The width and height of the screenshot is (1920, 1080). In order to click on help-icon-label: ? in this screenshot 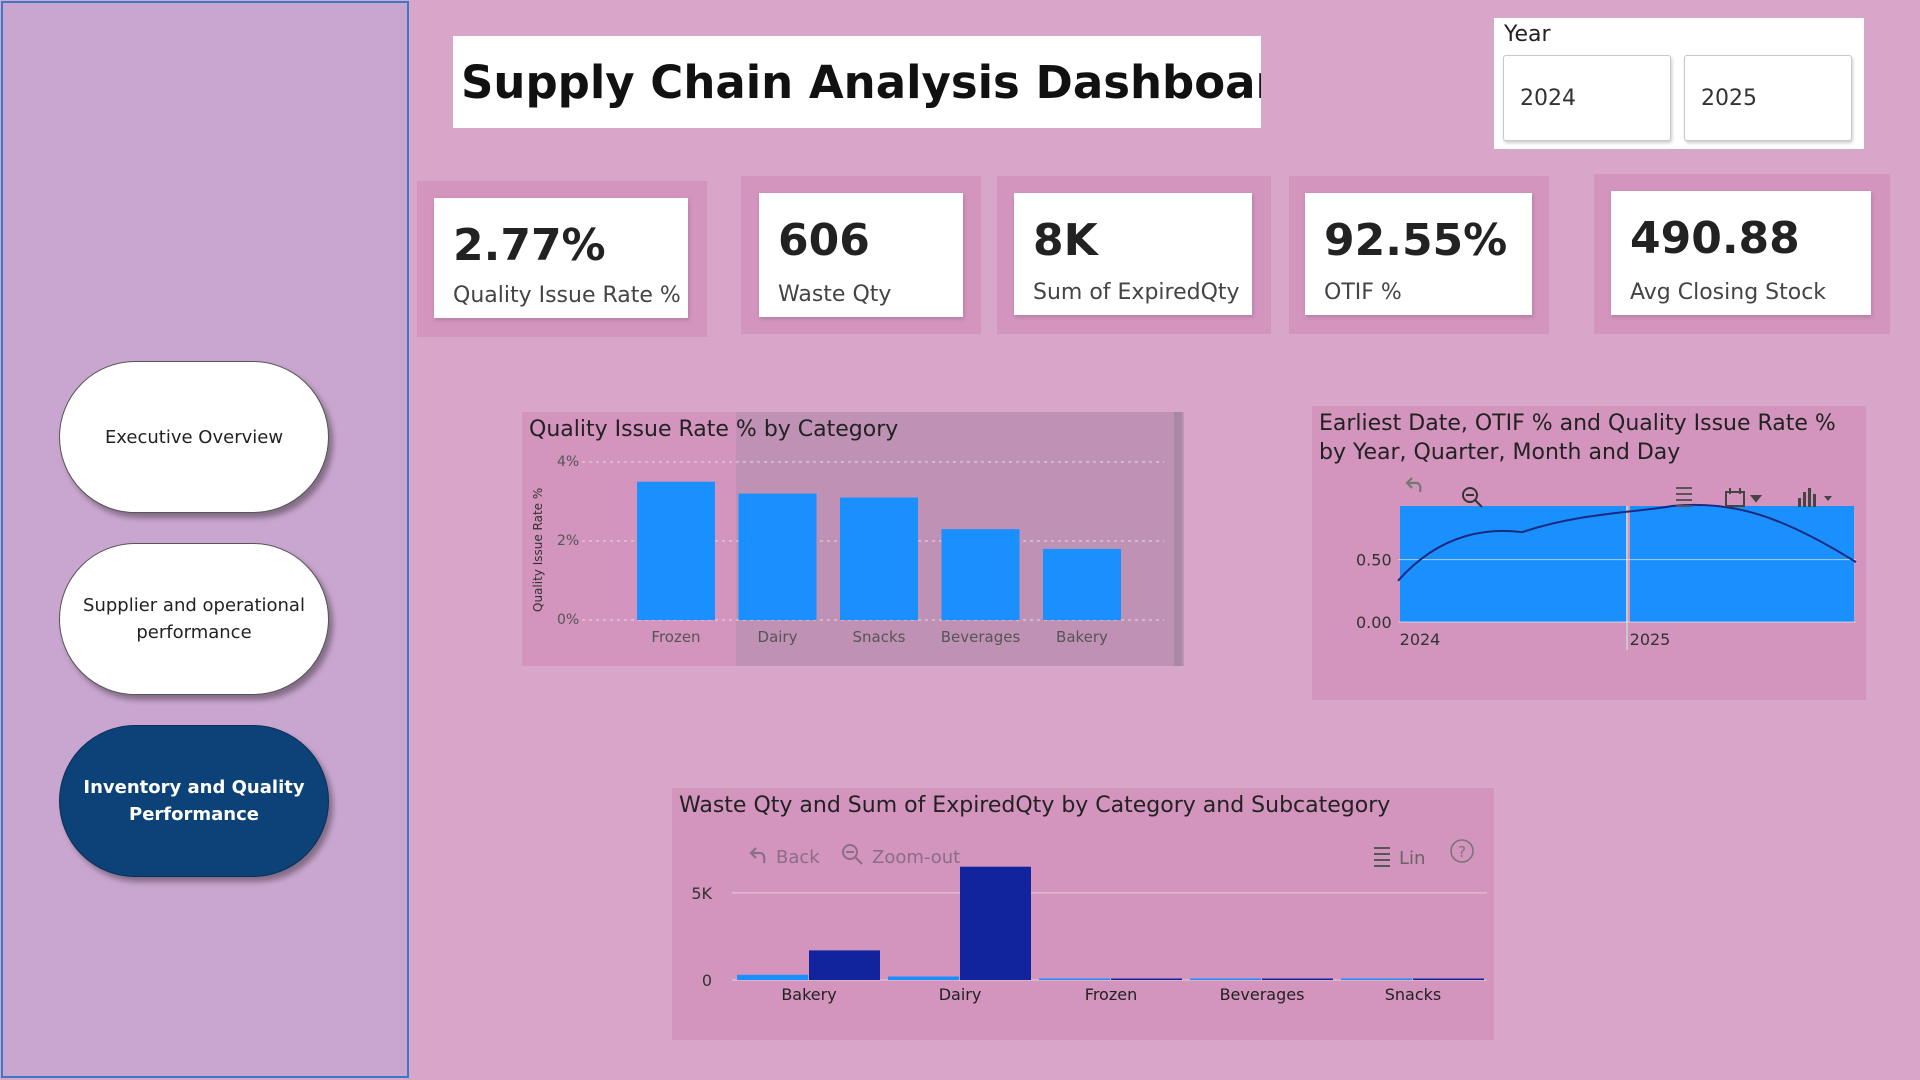, I will do `click(1462, 852)`.